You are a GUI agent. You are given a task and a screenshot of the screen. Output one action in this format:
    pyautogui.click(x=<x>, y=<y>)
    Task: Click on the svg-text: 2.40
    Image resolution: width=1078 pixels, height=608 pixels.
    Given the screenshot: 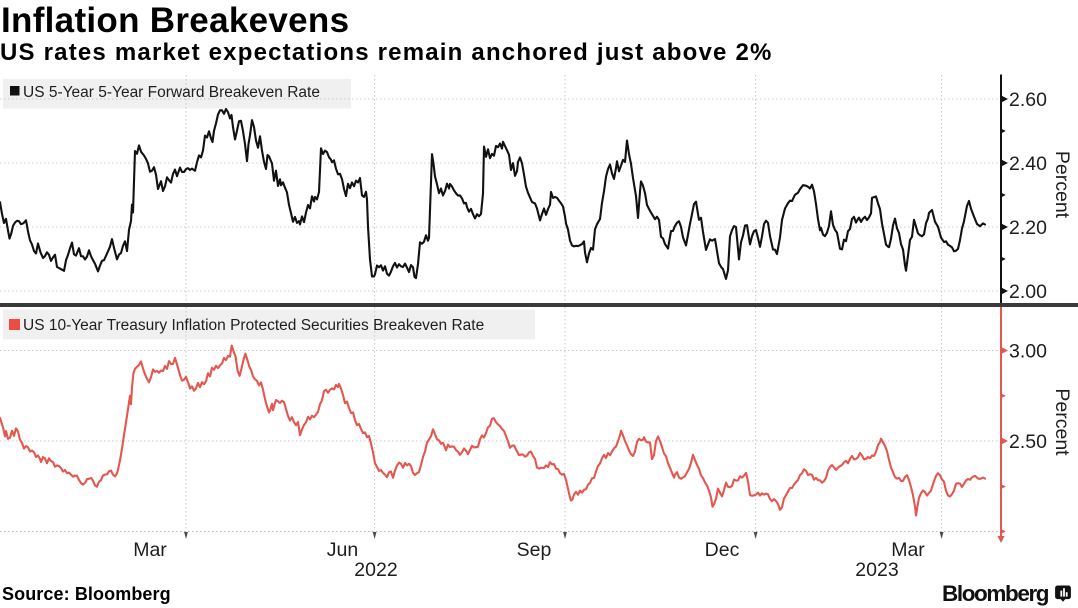 What is the action you would take?
    pyautogui.click(x=1028, y=164)
    